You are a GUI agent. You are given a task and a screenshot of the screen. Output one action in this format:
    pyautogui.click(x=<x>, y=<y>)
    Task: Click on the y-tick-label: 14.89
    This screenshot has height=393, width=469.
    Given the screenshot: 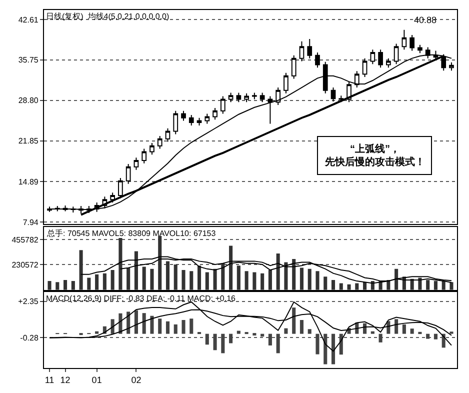 What is the action you would take?
    pyautogui.click(x=28, y=181)
    